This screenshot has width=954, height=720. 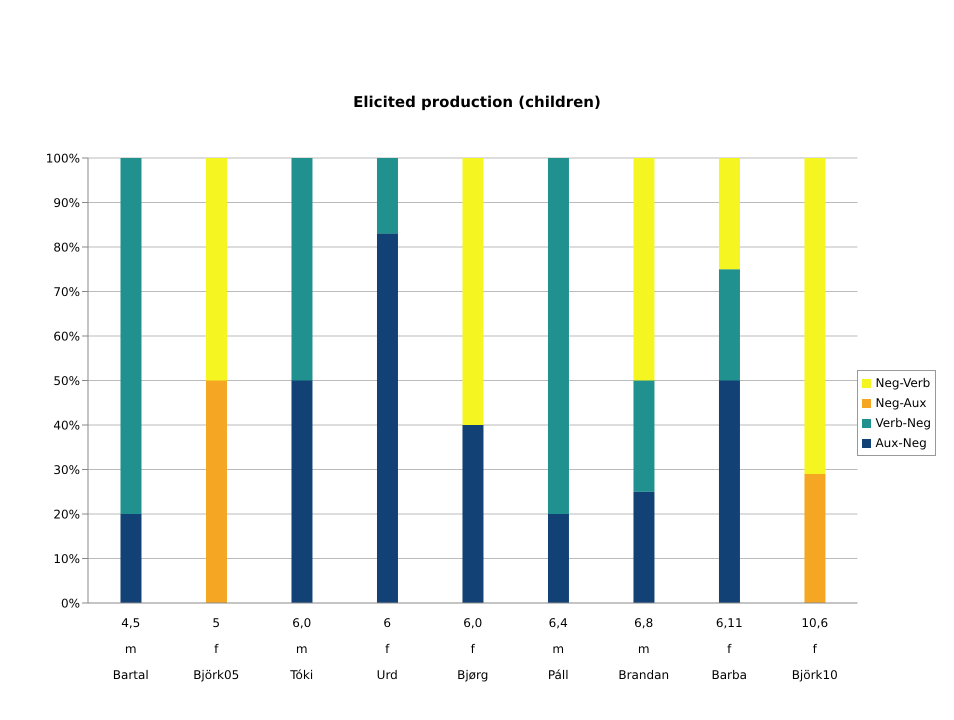 What do you see at coordinates (729, 649) in the screenshot?
I see `x-tick-label: 6,11 f Barba` at bounding box center [729, 649].